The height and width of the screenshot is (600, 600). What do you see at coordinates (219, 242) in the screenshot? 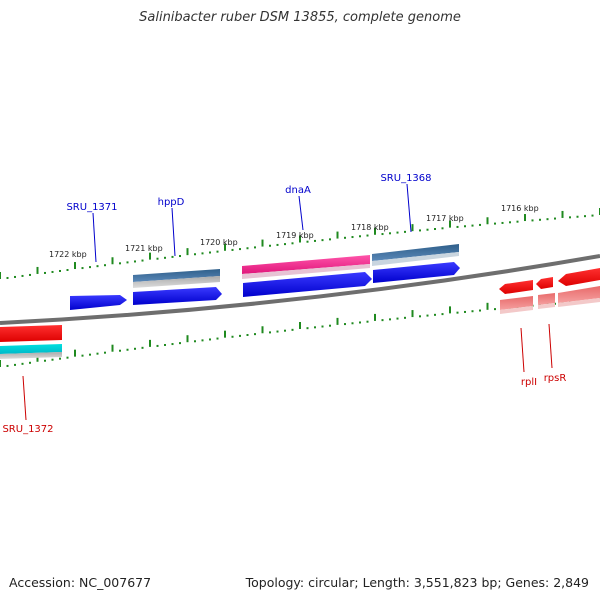
I see `scale-label: 1720 kbp` at bounding box center [219, 242].